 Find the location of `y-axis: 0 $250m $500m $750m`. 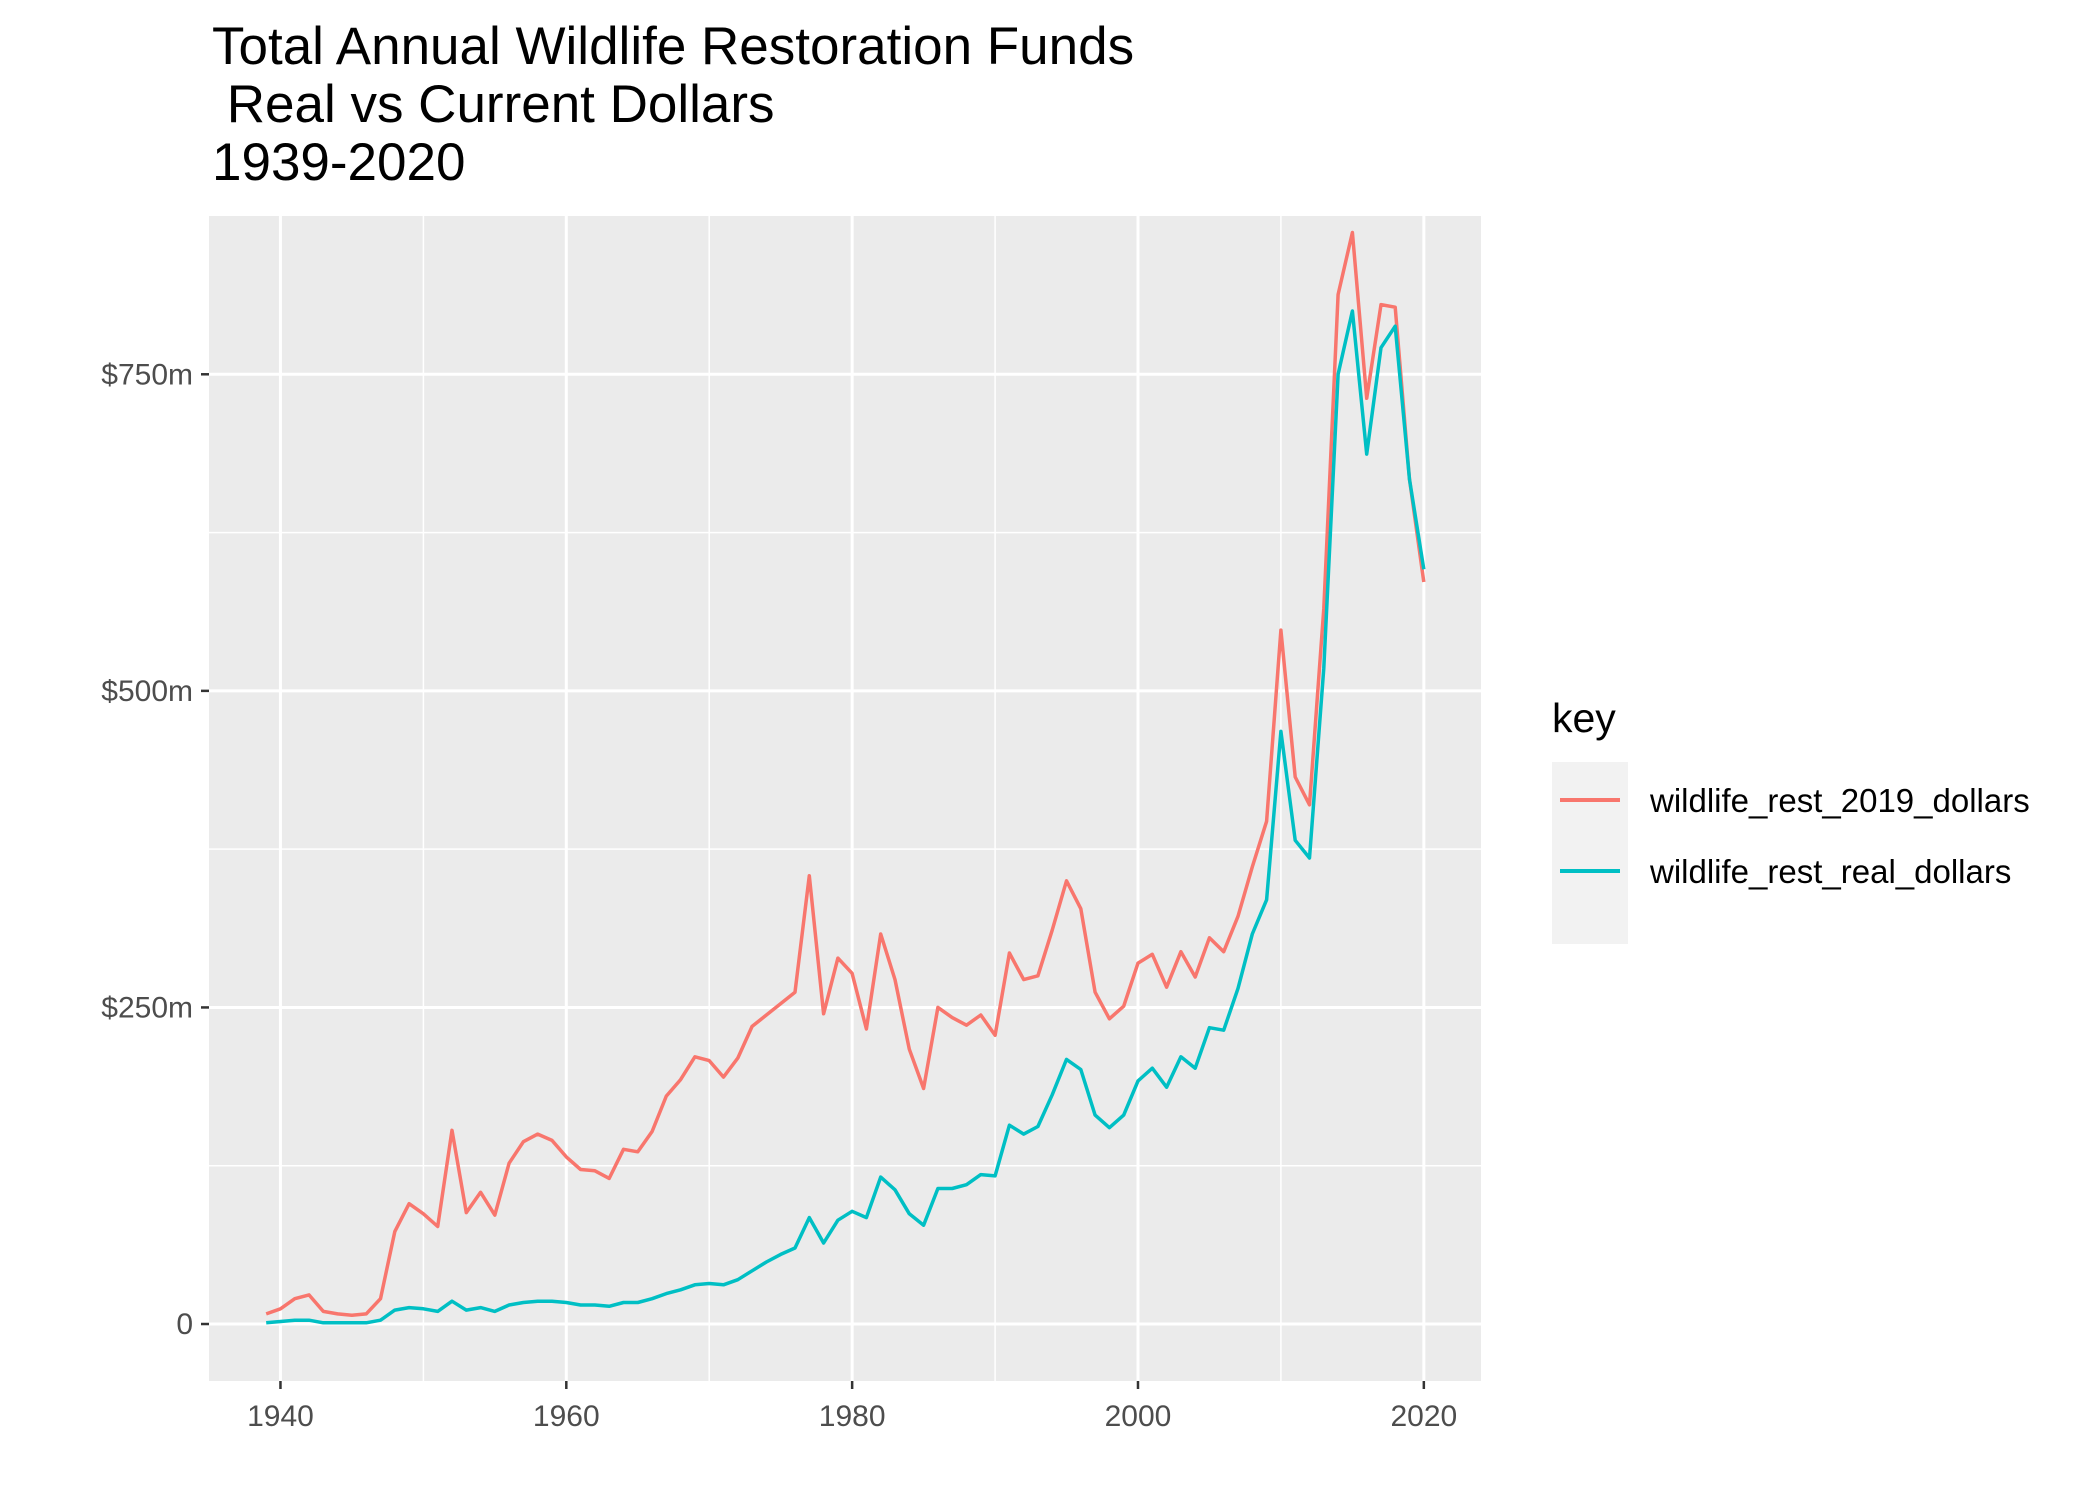

y-axis: 0 $250m $500m $750m is located at coordinates (155, 849).